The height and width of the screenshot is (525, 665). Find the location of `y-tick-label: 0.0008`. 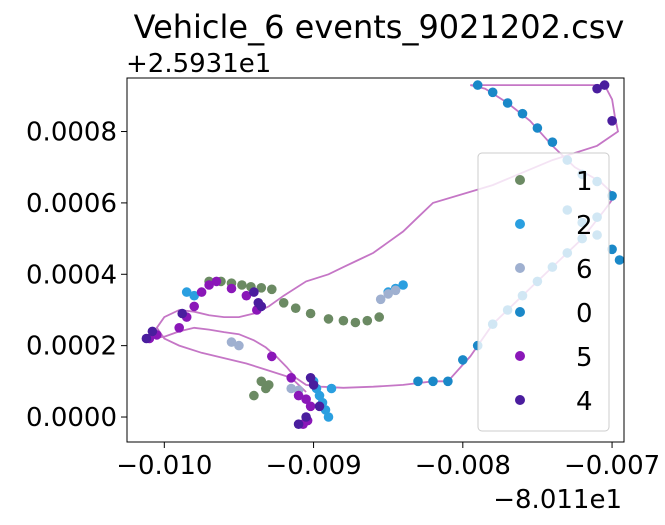

y-tick-label: 0.0008 is located at coordinates (71, 133).